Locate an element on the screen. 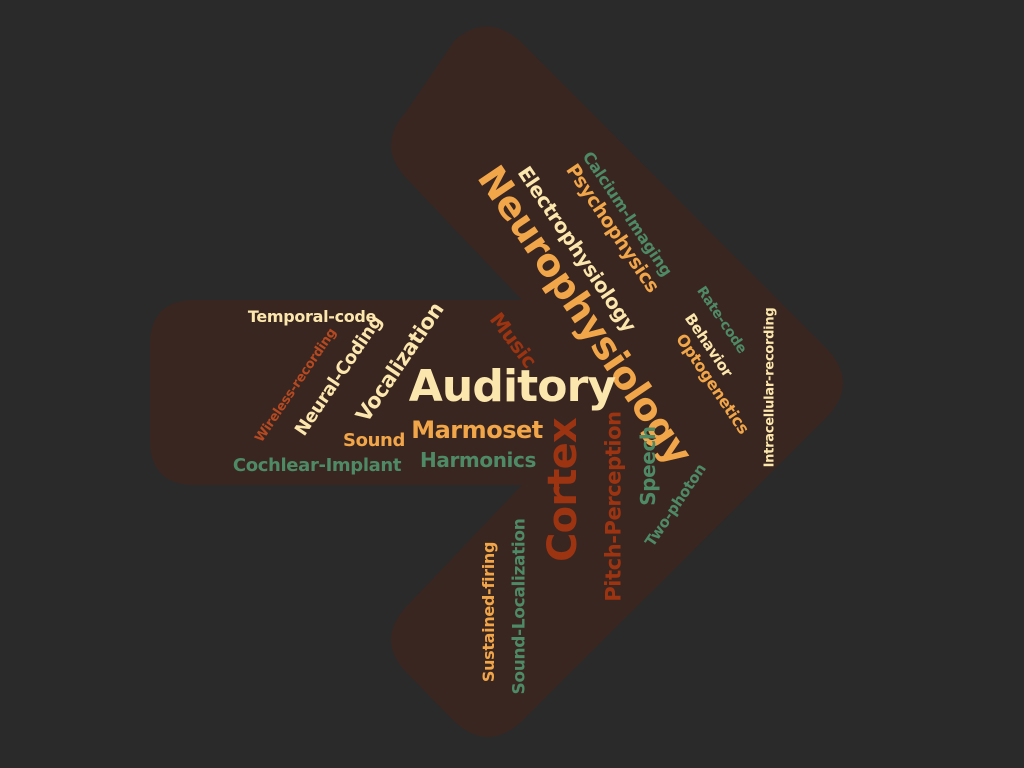  word-auditory: Auditory is located at coordinates (512, 386).